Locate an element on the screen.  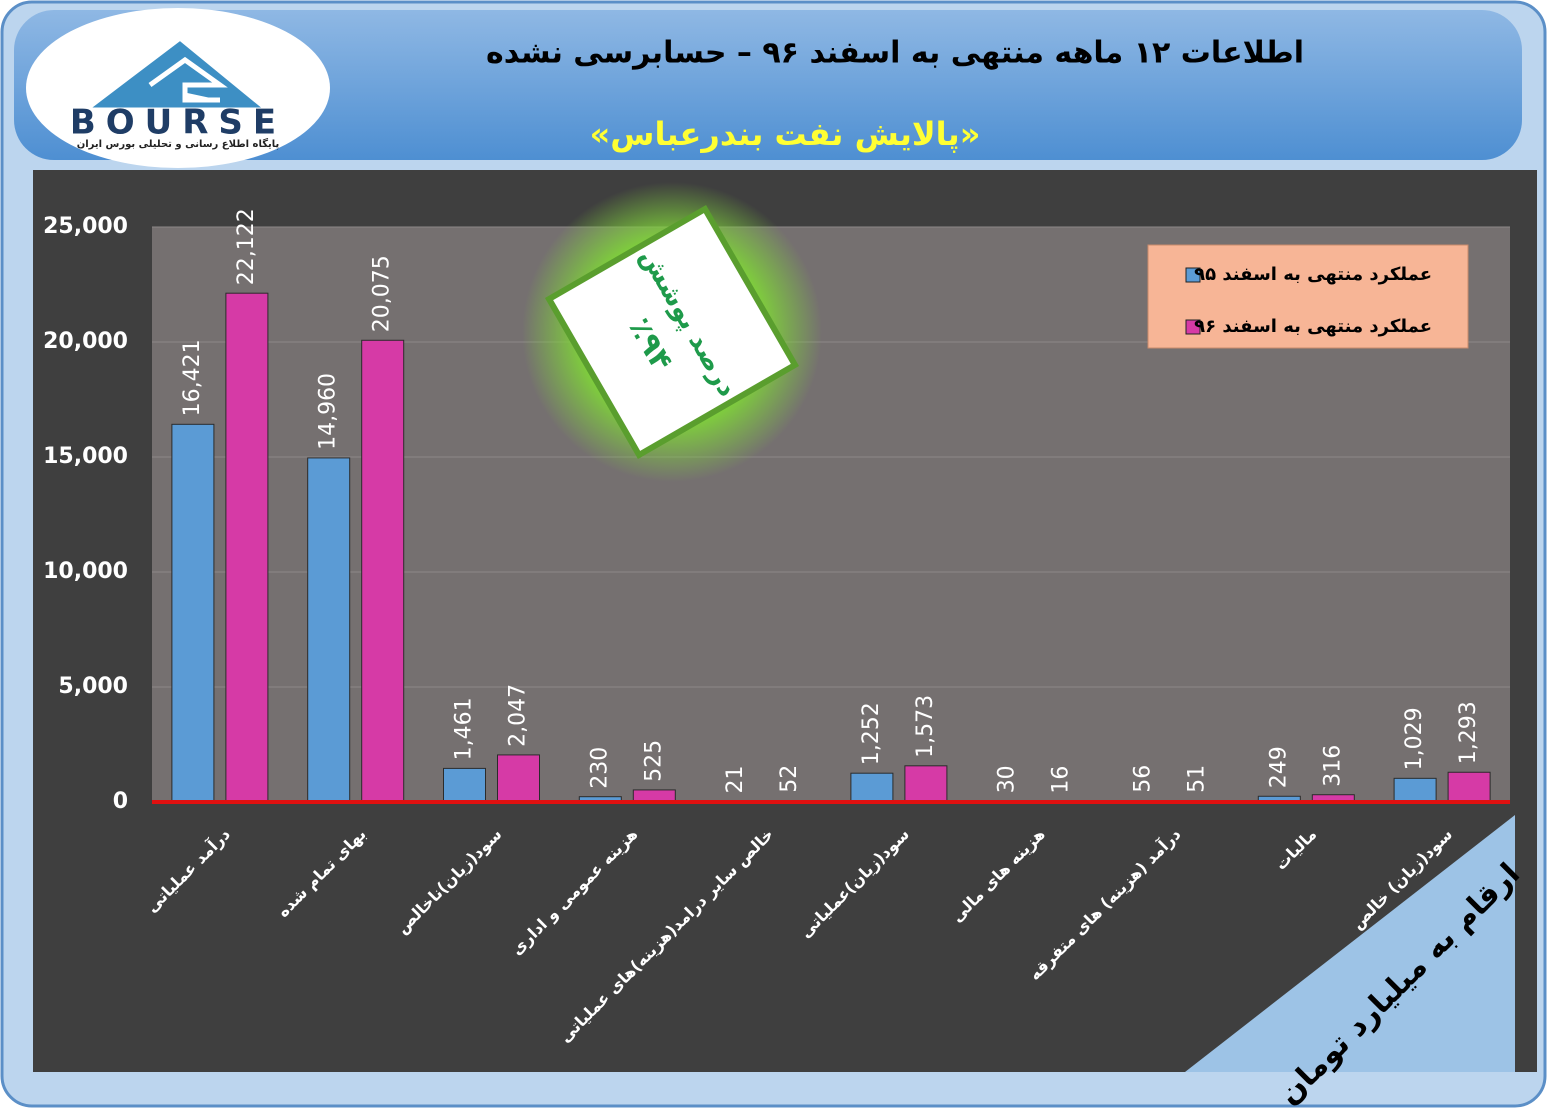
value-label: 1,252 is located at coordinates (871, 733).